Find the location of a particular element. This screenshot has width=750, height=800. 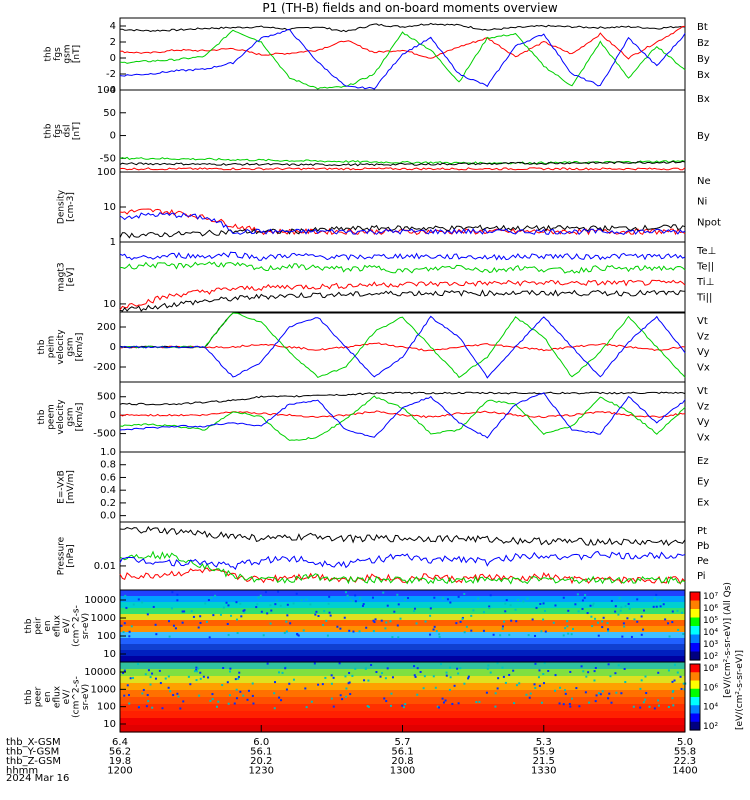

ytick-vi: 200 is located at coordinates (106, 327).